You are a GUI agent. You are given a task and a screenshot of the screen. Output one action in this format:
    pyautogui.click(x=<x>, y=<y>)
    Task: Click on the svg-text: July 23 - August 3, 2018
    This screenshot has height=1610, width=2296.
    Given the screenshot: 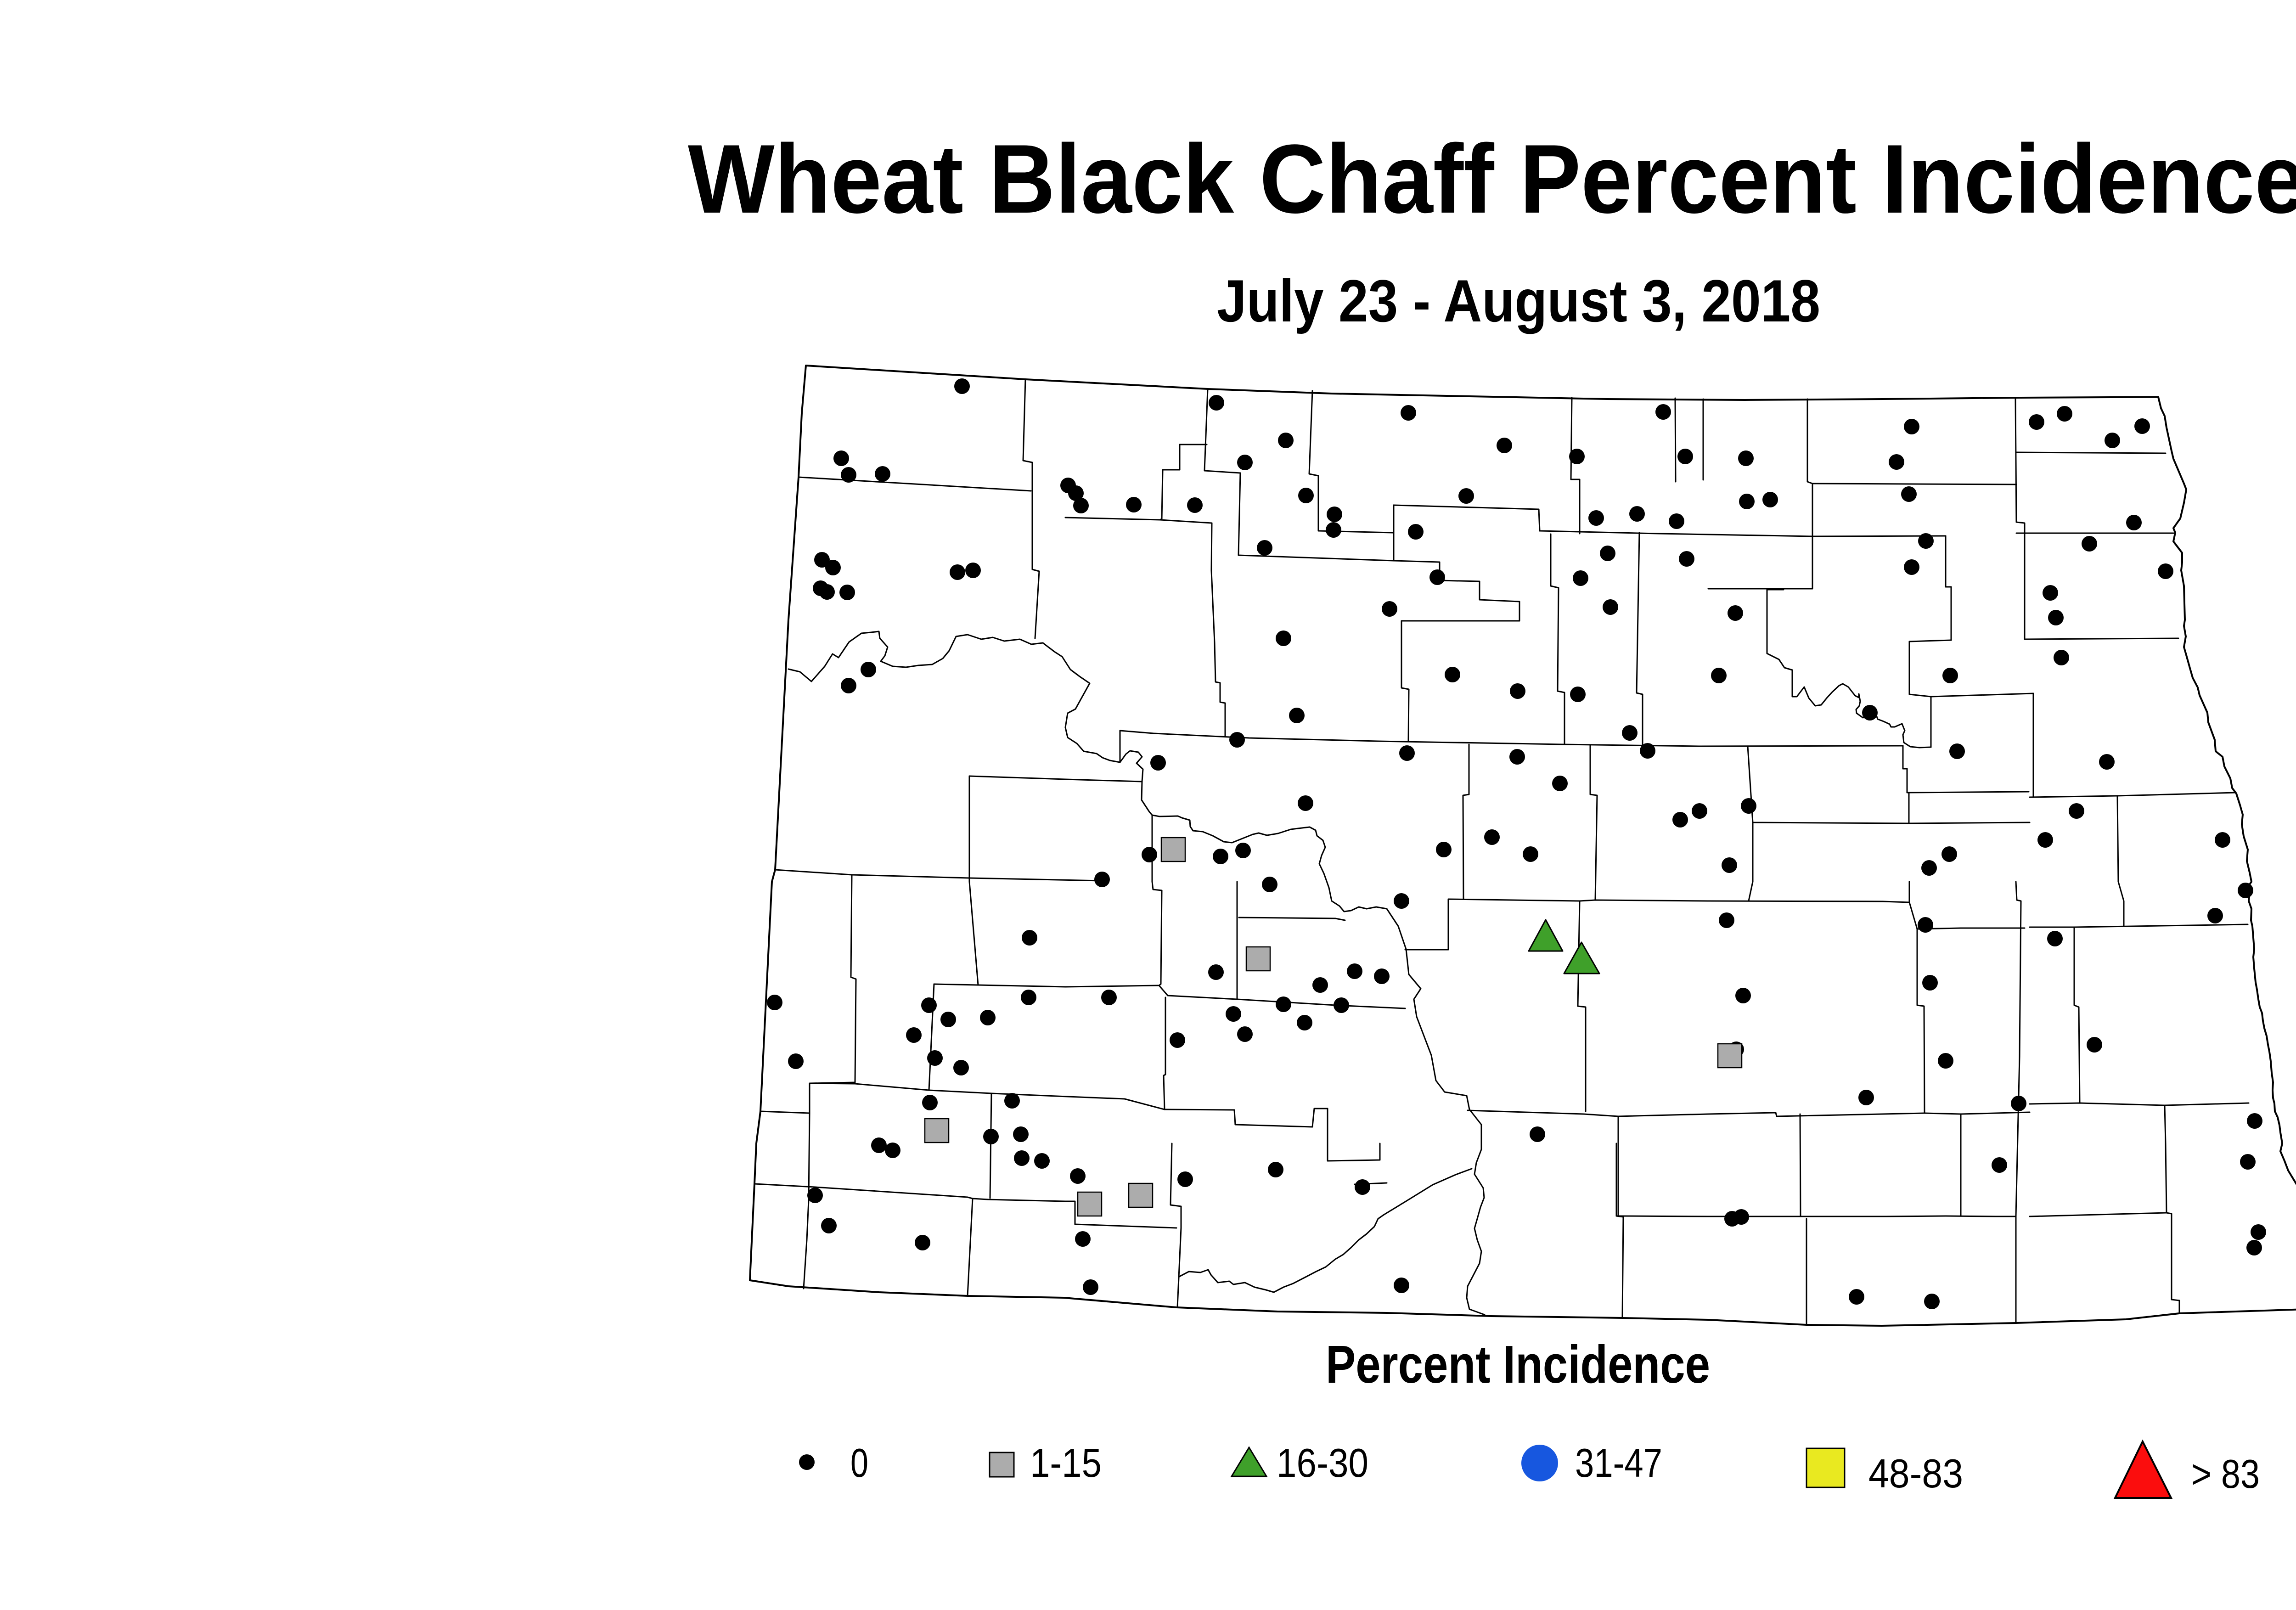 What is the action you would take?
    pyautogui.click(x=1518, y=301)
    